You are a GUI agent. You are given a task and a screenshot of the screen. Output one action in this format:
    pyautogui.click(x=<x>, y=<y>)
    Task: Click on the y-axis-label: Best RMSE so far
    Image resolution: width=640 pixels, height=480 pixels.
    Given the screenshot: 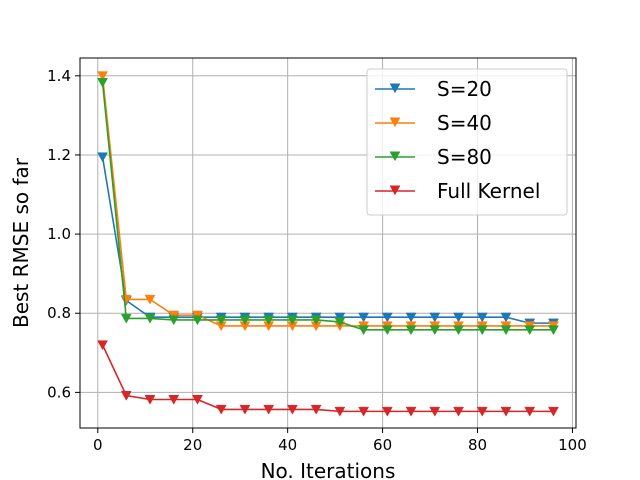 What is the action you would take?
    pyautogui.click(x=21, y=242)
    